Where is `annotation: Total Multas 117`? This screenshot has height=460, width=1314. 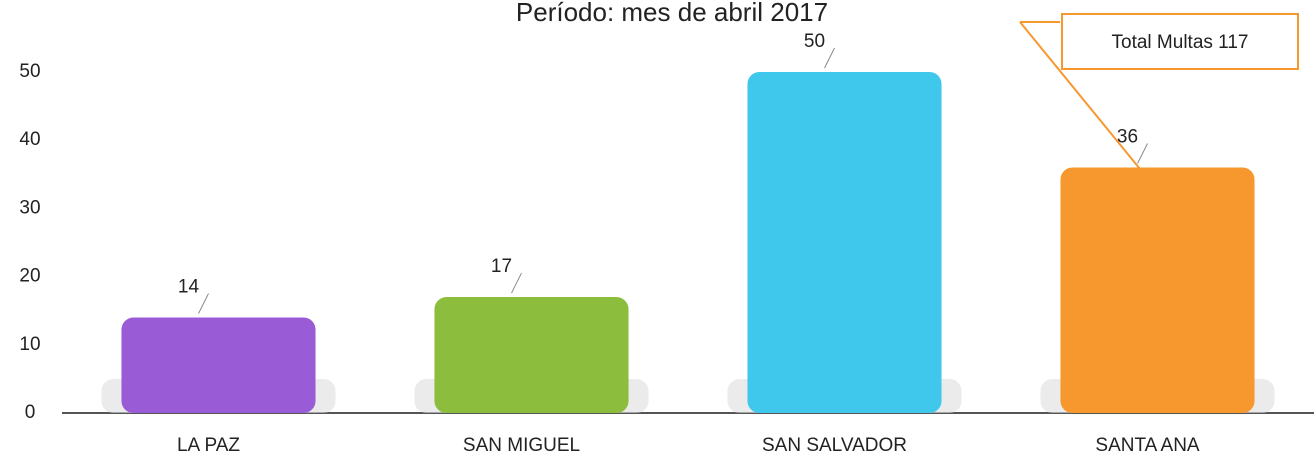
annotation: Total Multas 117 is located at coordinates (1180, 42).